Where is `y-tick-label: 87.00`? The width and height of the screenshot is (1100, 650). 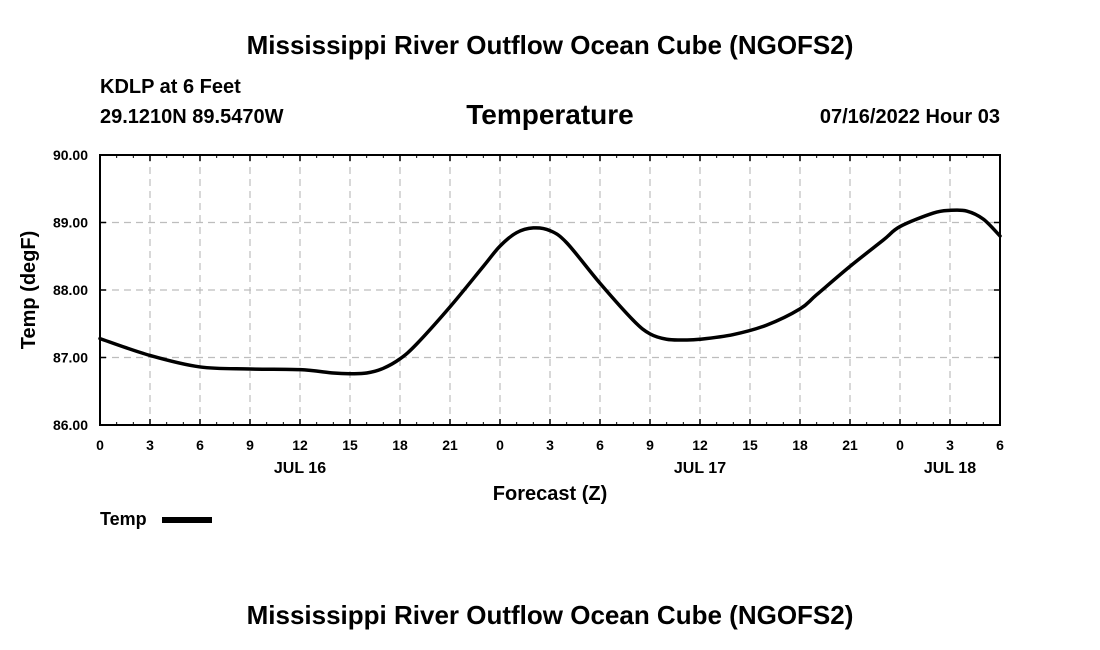 y-tick-label: 87.00 is located at coordinates (70, 358).